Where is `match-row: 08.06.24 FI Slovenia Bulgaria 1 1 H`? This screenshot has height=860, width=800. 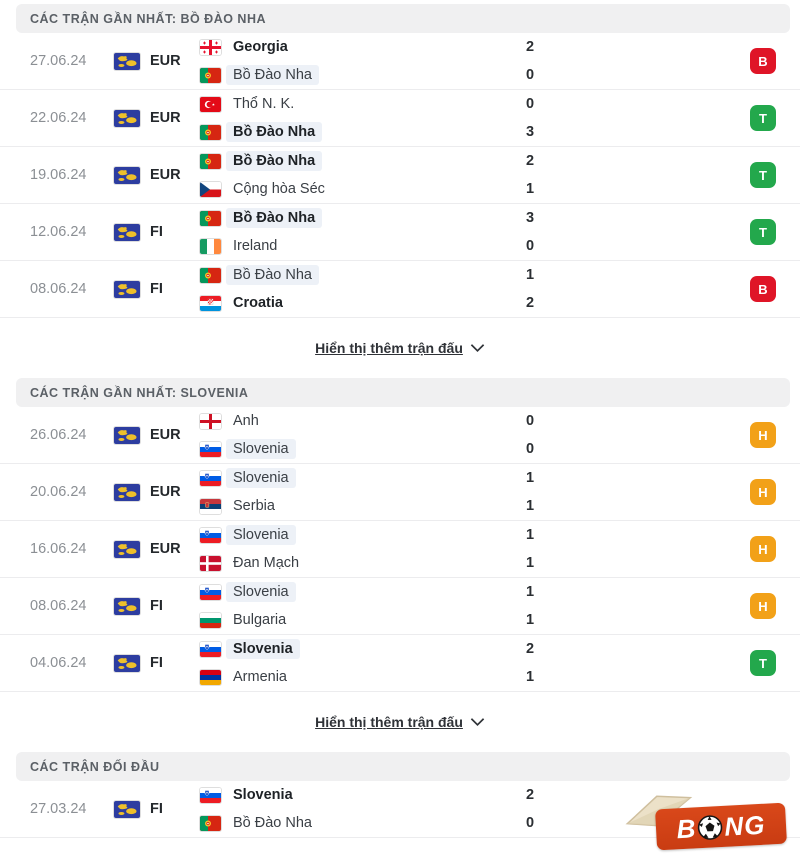
match-row: 08.06.24 FI Slovenia Bulgaria 1 1 H is located at coordinates (400, 606).